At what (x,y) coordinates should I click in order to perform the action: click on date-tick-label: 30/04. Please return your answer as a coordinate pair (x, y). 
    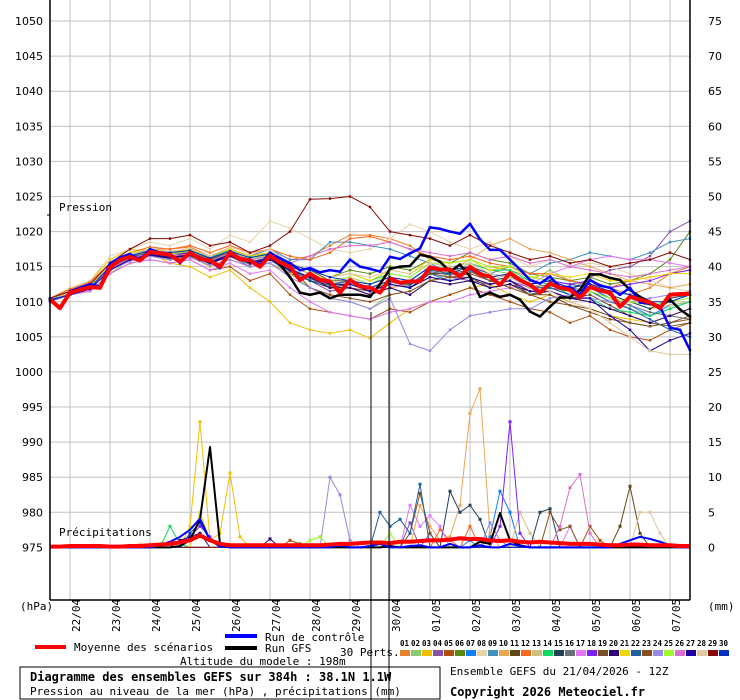
    Looking at the image, I should click on (396, 615).